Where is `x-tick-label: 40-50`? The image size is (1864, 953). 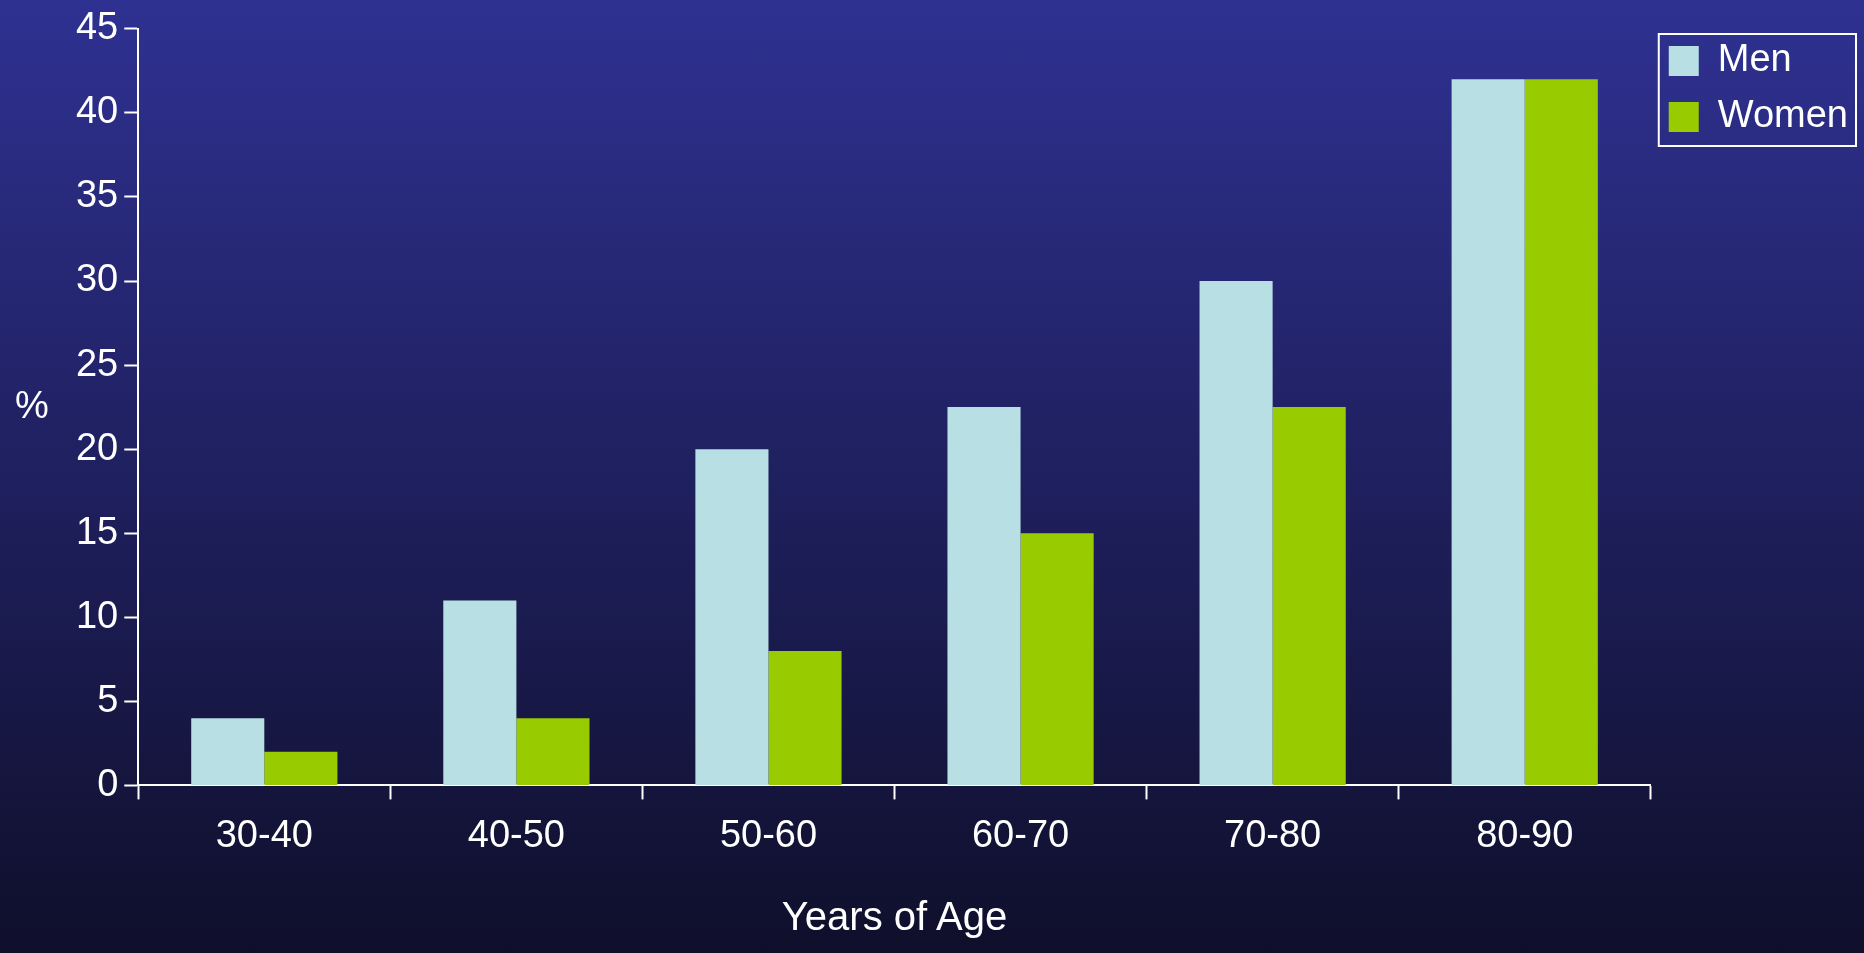 x-tick-label: 40-50 is located at coordinates (516, 833).